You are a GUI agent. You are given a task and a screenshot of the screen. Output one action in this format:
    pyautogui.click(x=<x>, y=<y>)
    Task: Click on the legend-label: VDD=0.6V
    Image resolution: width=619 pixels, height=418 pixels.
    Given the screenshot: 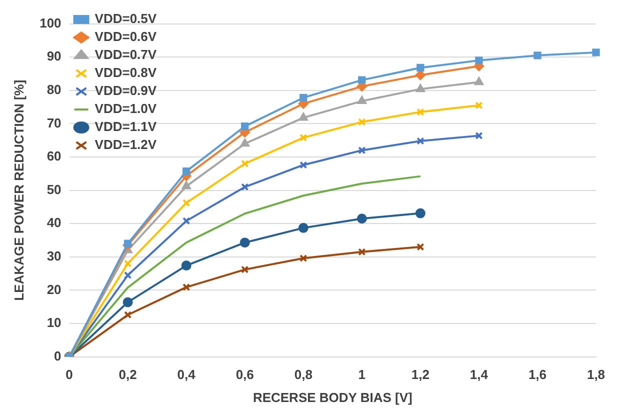 What is the action you would take?
    pyautogui.click(x=125, y=36)
    